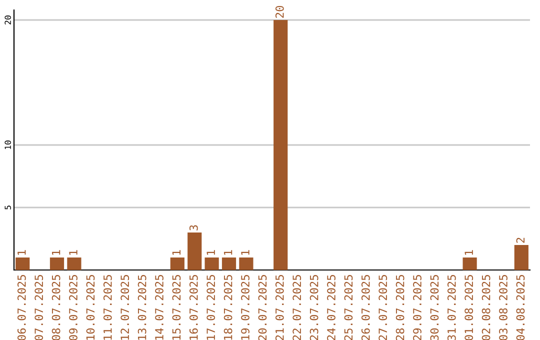  What do you see at coordinates (73, 307) in the screenshot?
I see `x-tick-label: 09.07.2025` at bounding box center [73, 307].